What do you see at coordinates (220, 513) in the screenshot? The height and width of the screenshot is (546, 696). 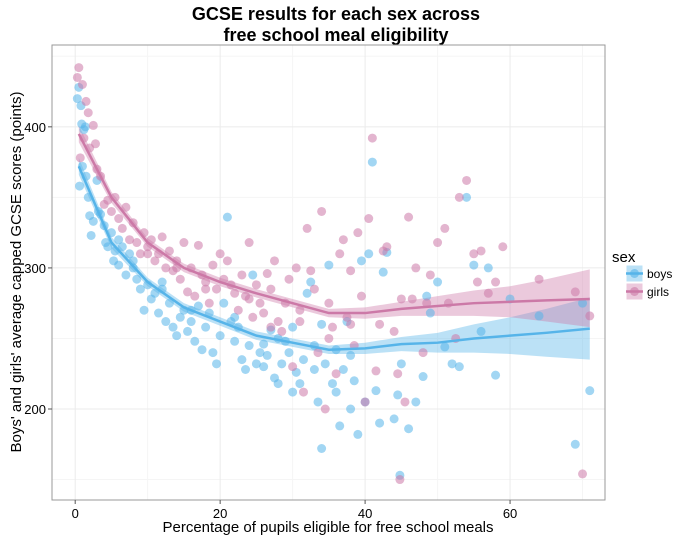 I see `x-tick-label: 20` at bounding box center [220, 513].